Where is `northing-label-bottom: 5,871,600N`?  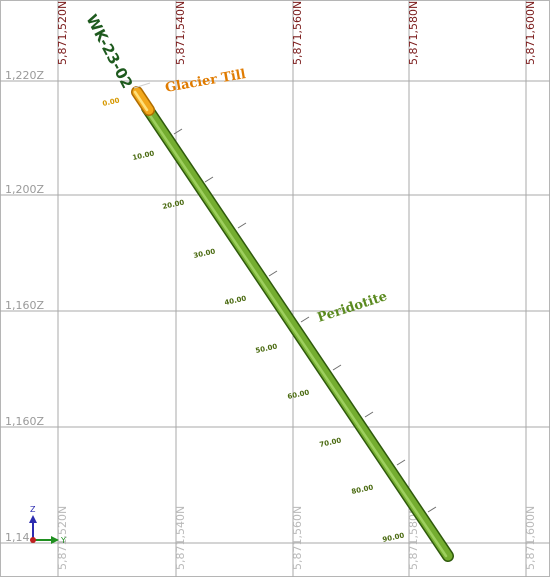 northing-label-bottom: 5,871,600N is located at coordinates (530, 538).